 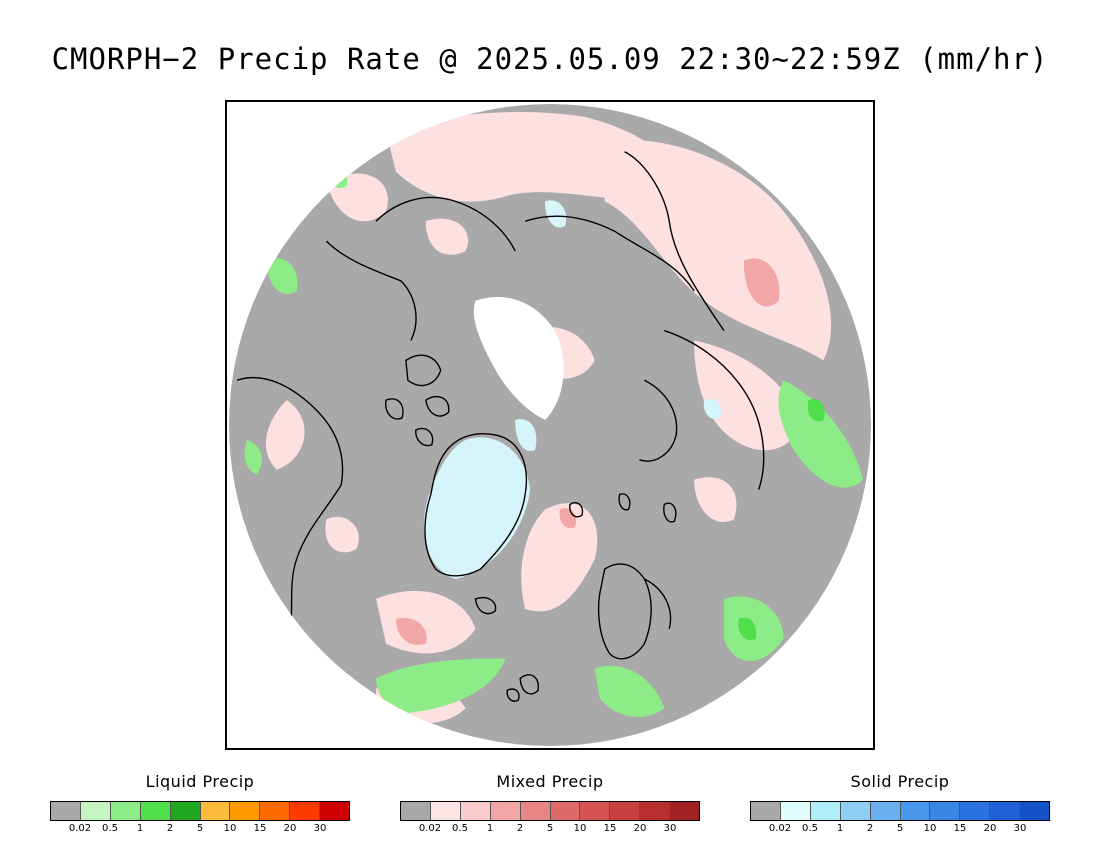 I want to click on mixed-tick-label: 15, so click(x=610, y=828).